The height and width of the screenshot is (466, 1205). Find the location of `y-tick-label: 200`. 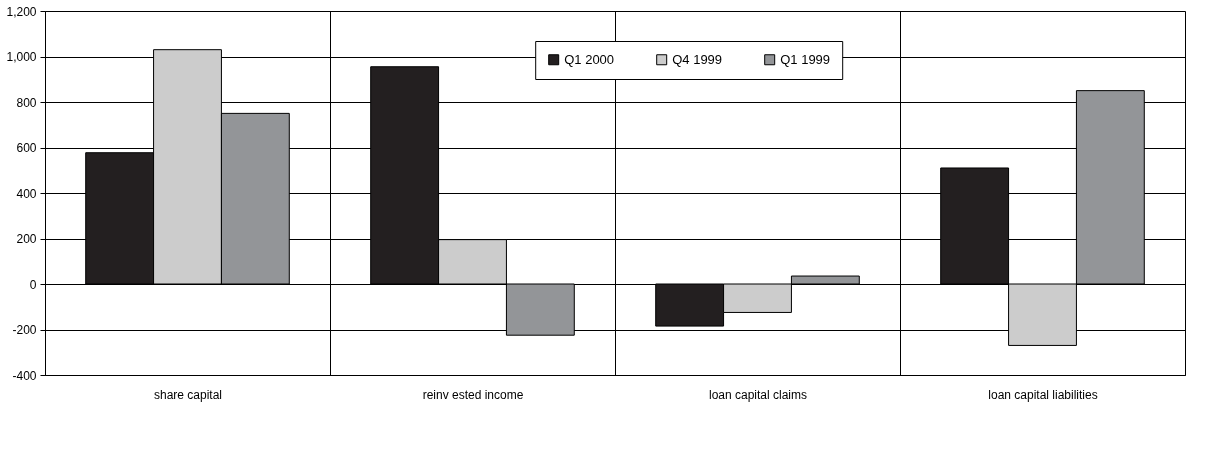

y-tick-label: 200 is located at coordinates (26, 239).